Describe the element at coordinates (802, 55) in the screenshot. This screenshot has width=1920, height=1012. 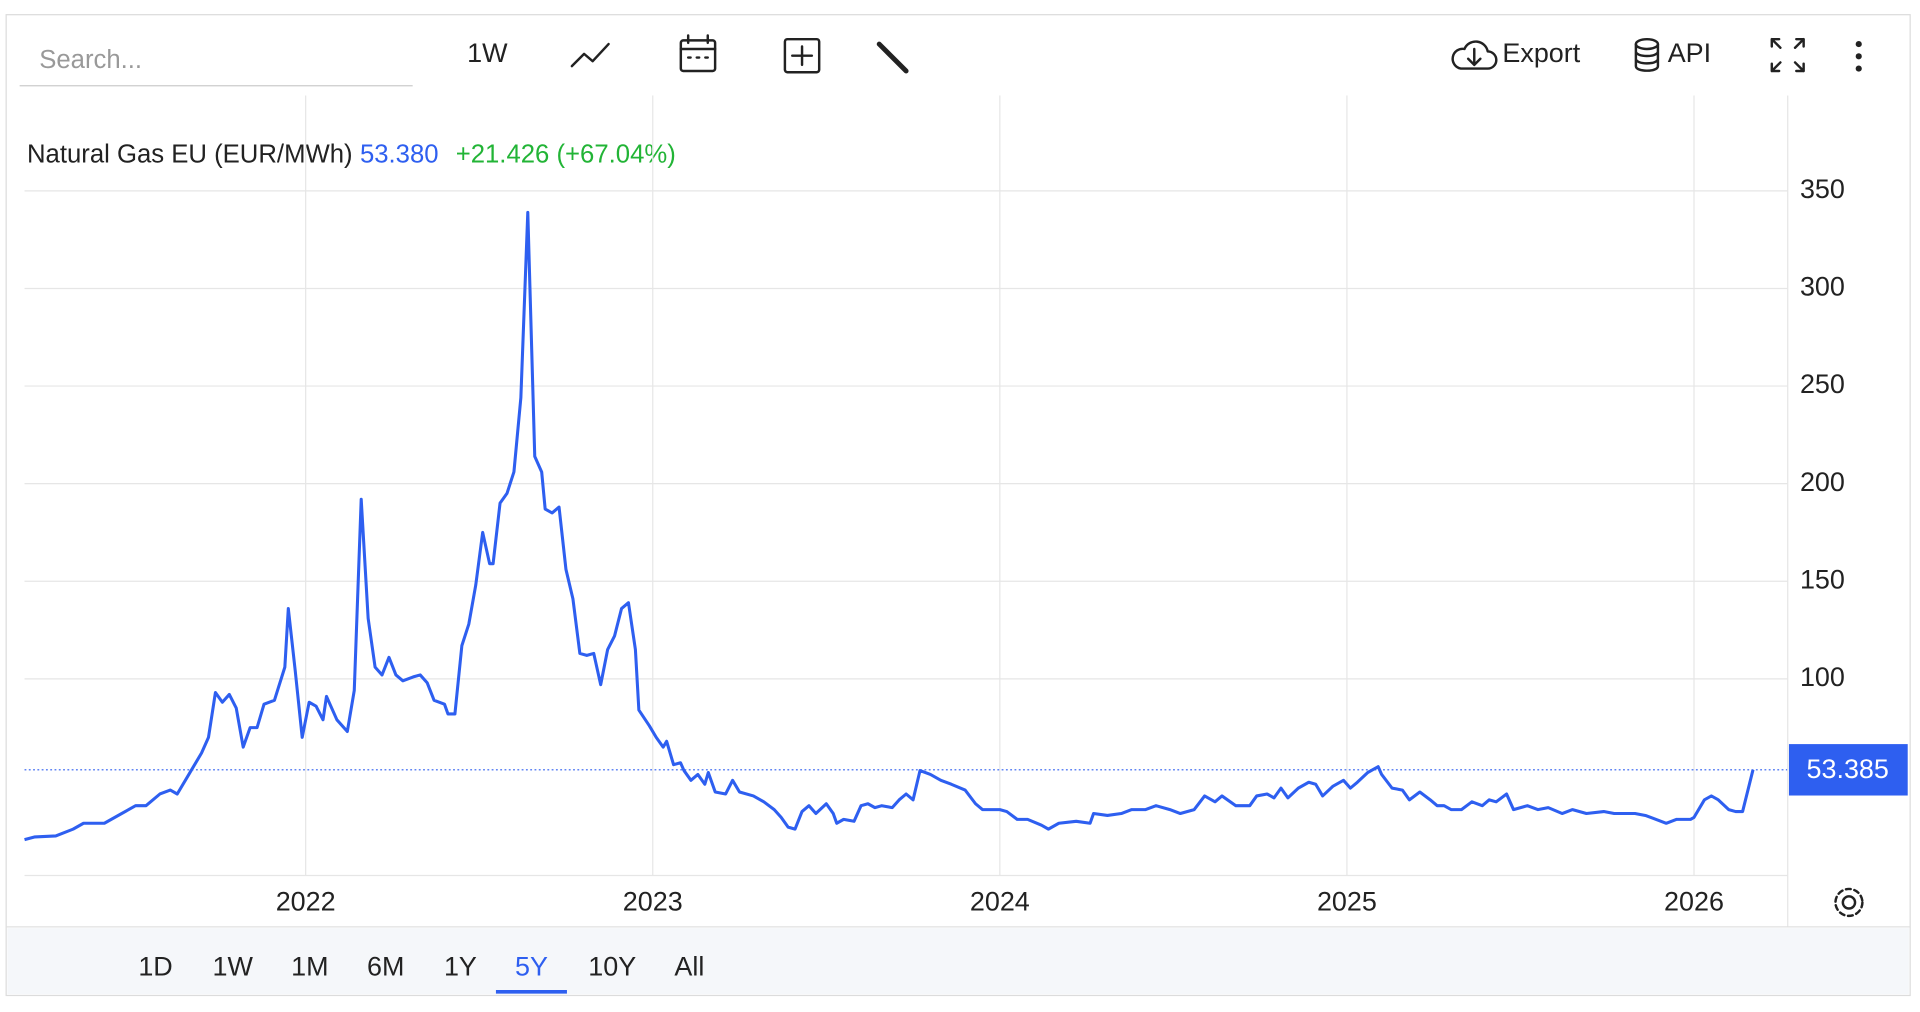
I see `add-indicator-icon` at that location.